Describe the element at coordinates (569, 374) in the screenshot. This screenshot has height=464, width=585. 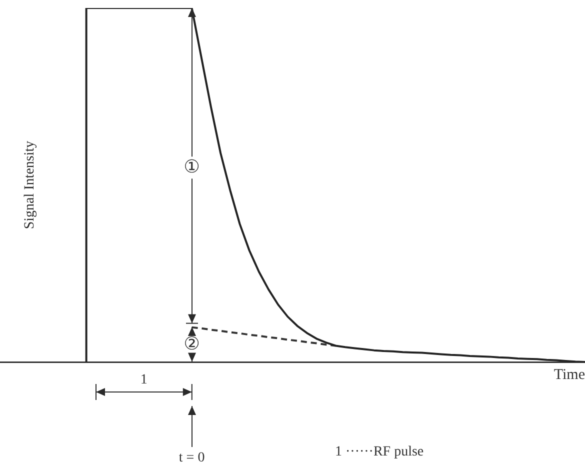
I see `x-axis-title: Time` at that location.